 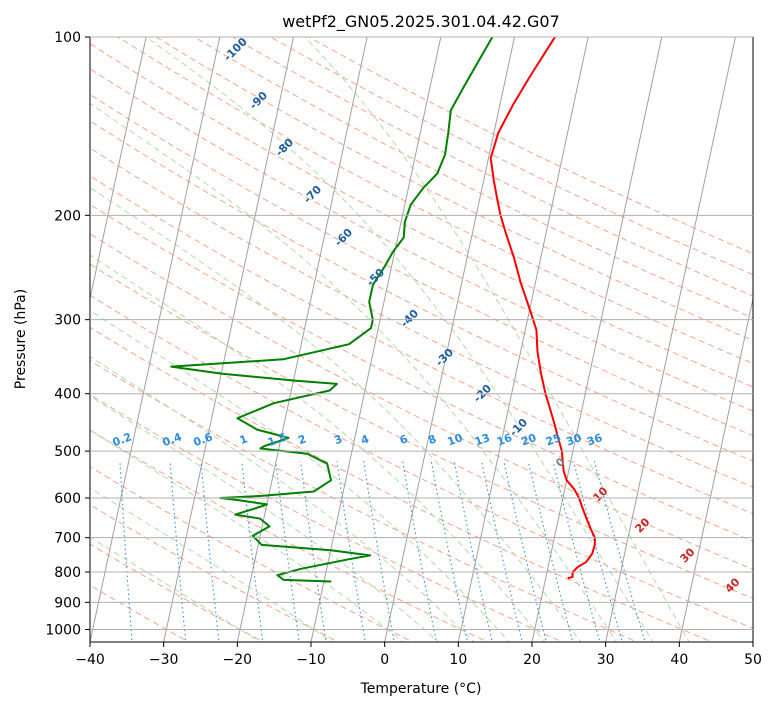 I want to click on x-tick-label: −40, so click(x=90, y=660).